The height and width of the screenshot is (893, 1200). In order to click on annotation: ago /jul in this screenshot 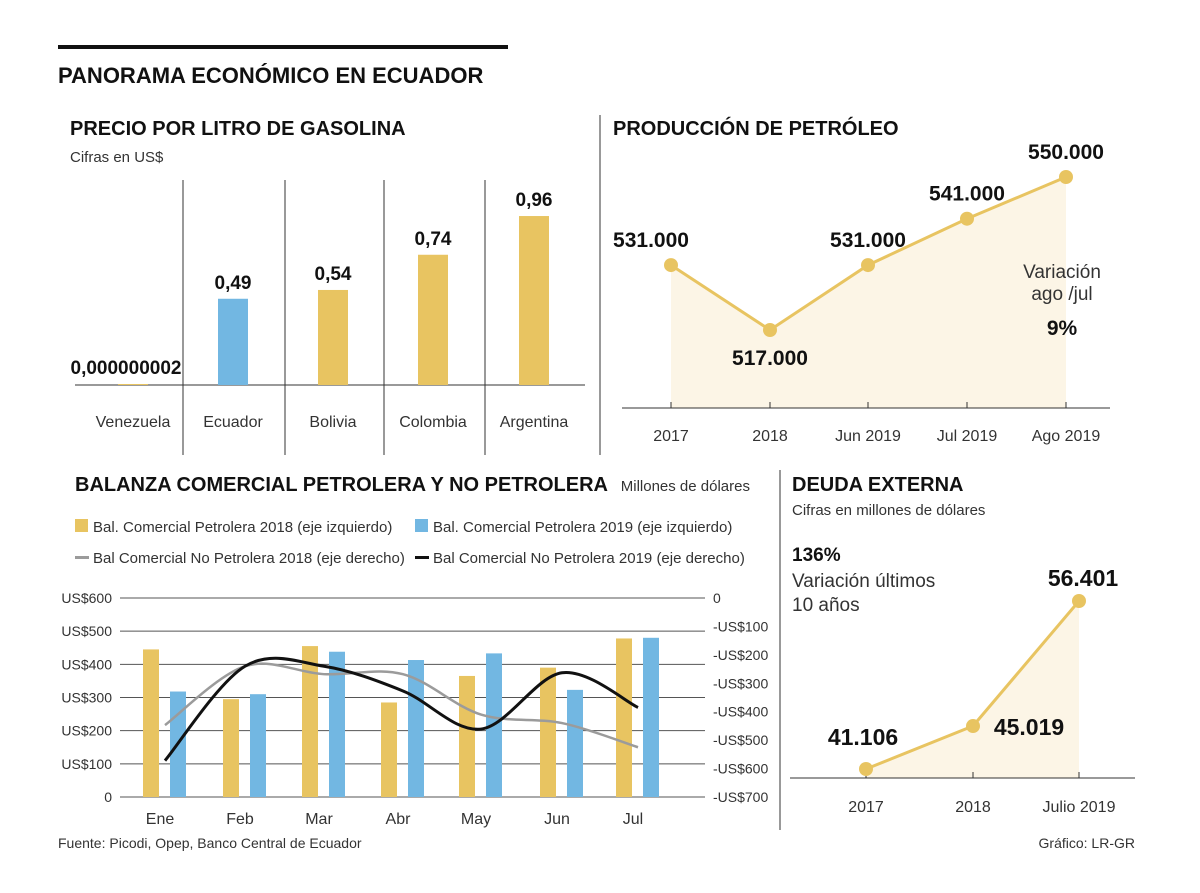, I will do `click(1061, 294)`.